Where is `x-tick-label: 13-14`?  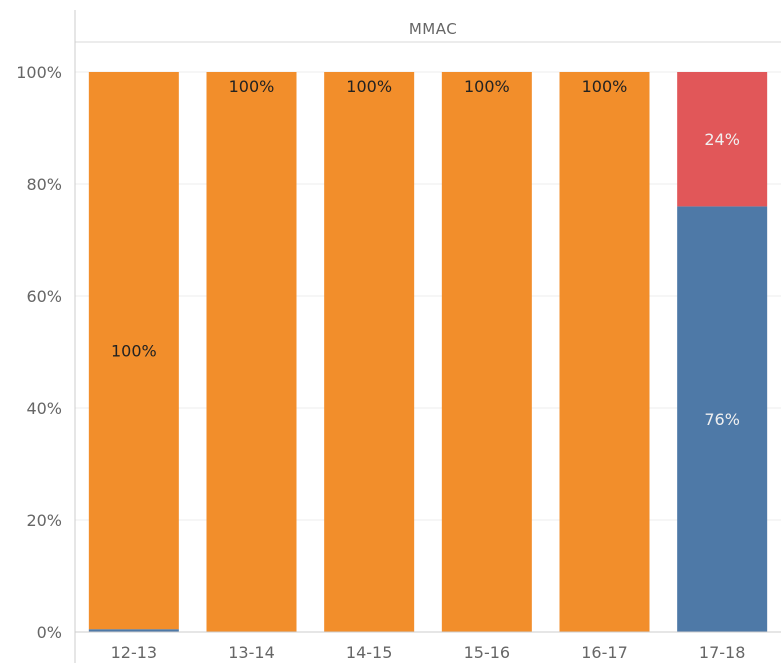 x-tick-label: 13-14 is located at coordinates (251, 652).